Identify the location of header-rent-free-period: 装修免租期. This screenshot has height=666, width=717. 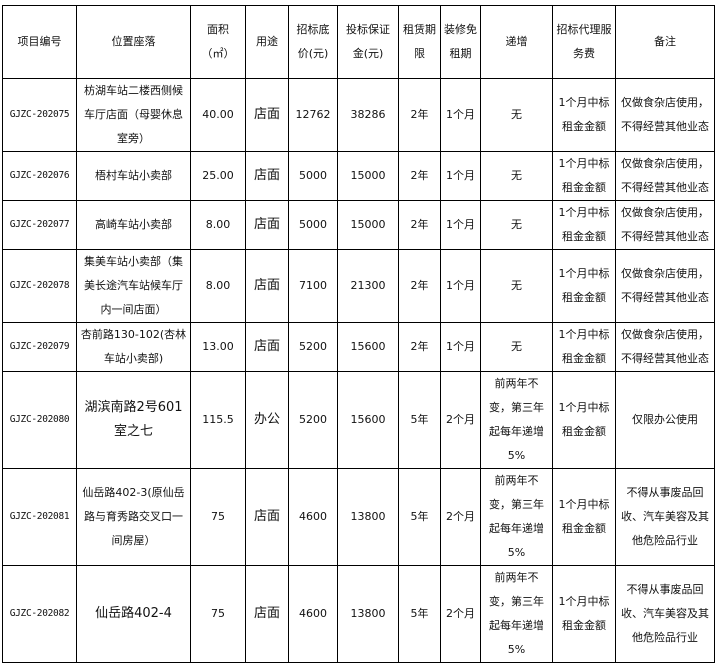
(460, 42).